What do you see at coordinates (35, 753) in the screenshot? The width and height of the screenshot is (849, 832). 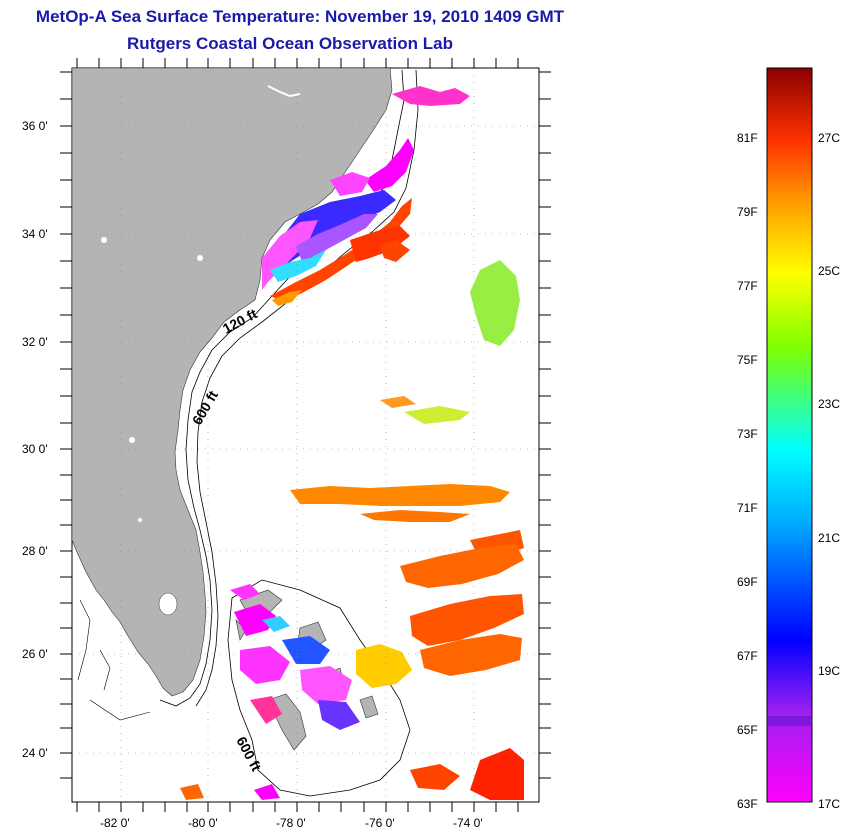 I see `lat-label-24: 24 0'` at bounding box center [35, 753].